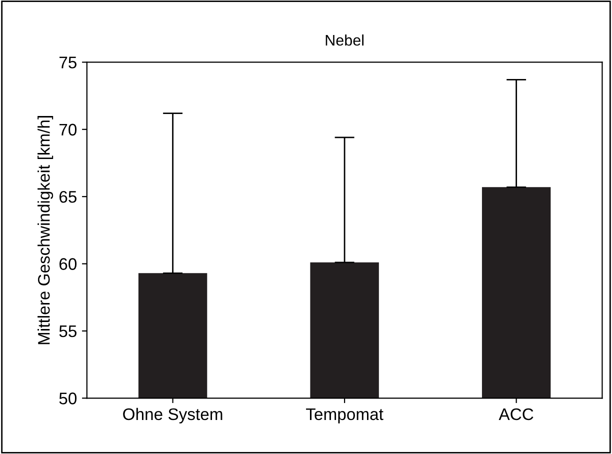 This screenshot has width=612, height=454. Describe the element at coordinates (172, 416) in the screenshot. I see `x-tick-label: Ohne System` at that location.